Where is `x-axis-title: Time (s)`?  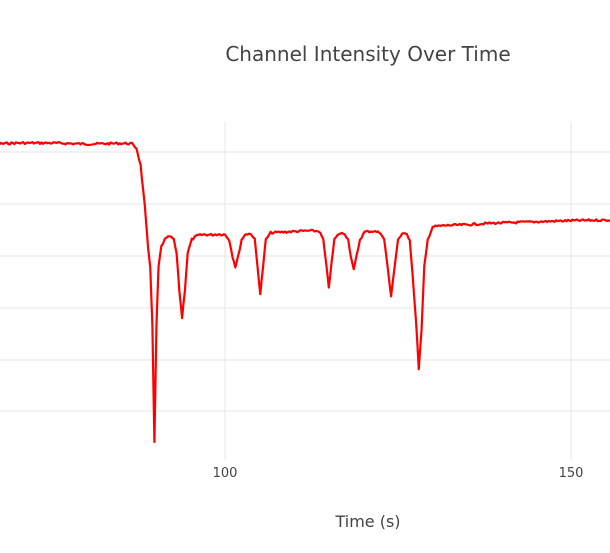 x-axis-title: Time (s) is located at coordinates (367, 521).